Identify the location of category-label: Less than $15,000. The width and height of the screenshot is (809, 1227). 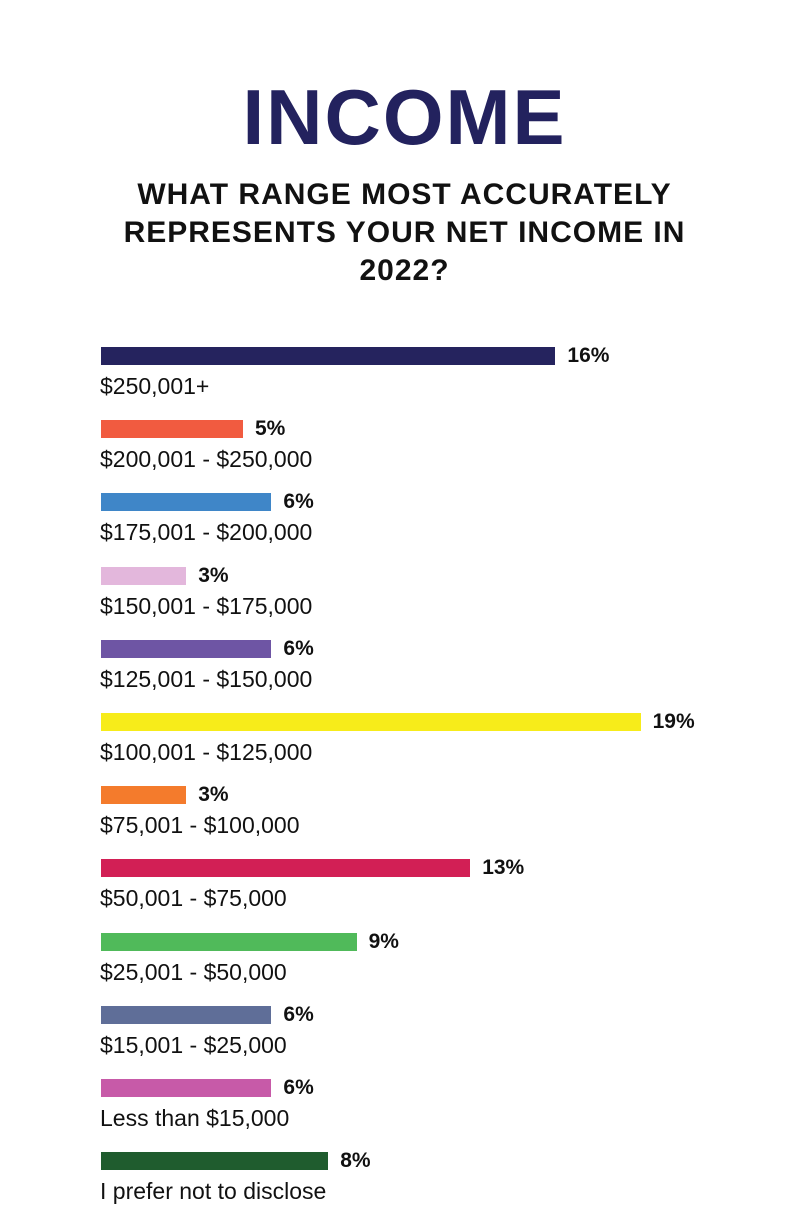
(195, 1118).